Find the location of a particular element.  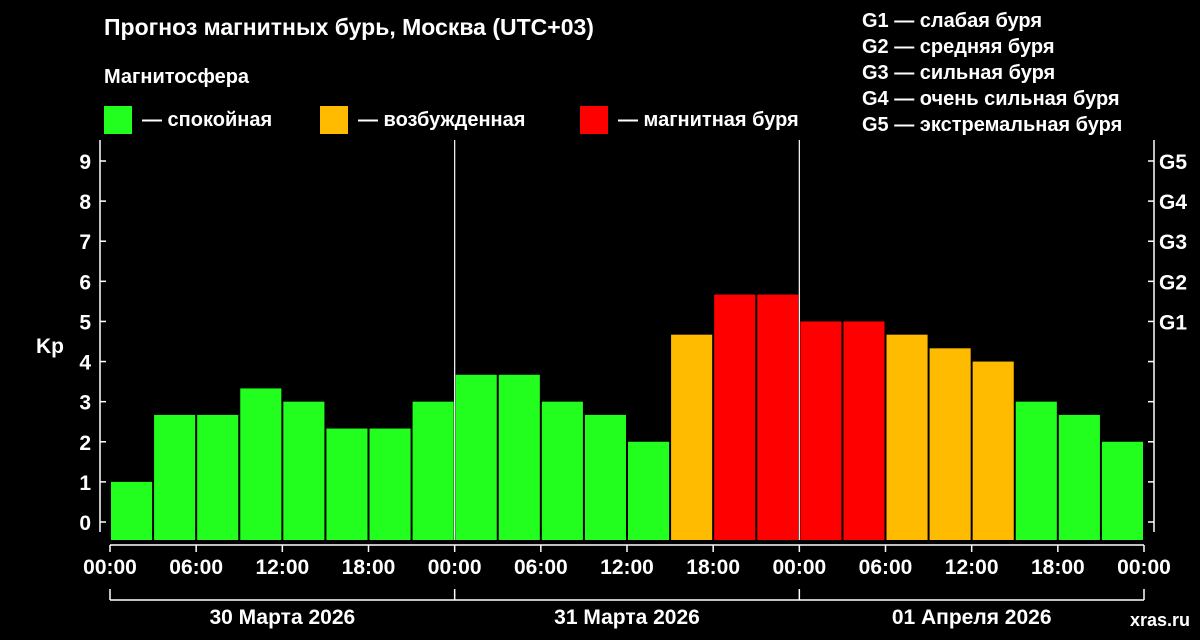

storm-level-g5: G5 — экстремальная буря is located at coordinates (992, 125).